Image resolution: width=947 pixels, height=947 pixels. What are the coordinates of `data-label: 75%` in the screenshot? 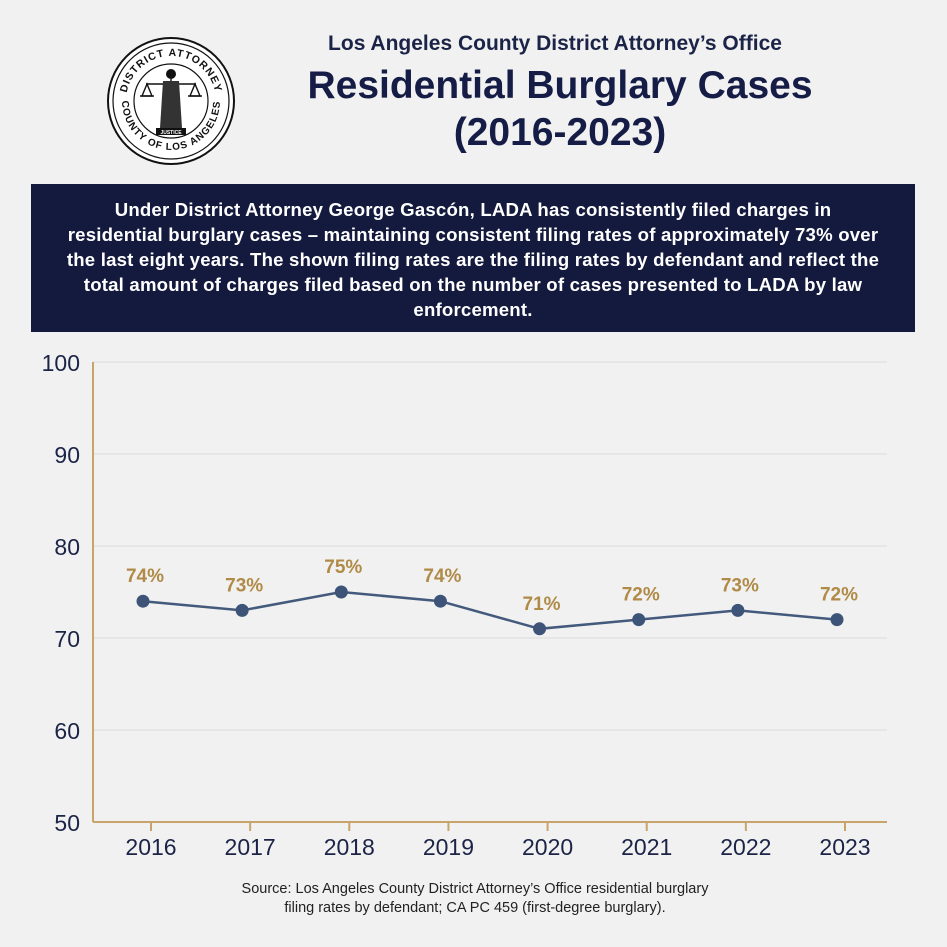 It's located at (343, 567).